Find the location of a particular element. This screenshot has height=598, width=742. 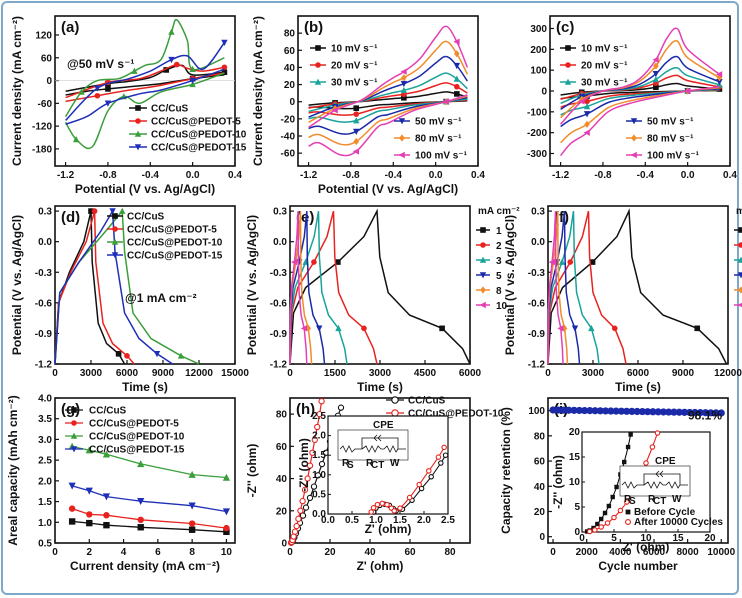

cv-lower-3-marker is located at coordinates (192, 80).